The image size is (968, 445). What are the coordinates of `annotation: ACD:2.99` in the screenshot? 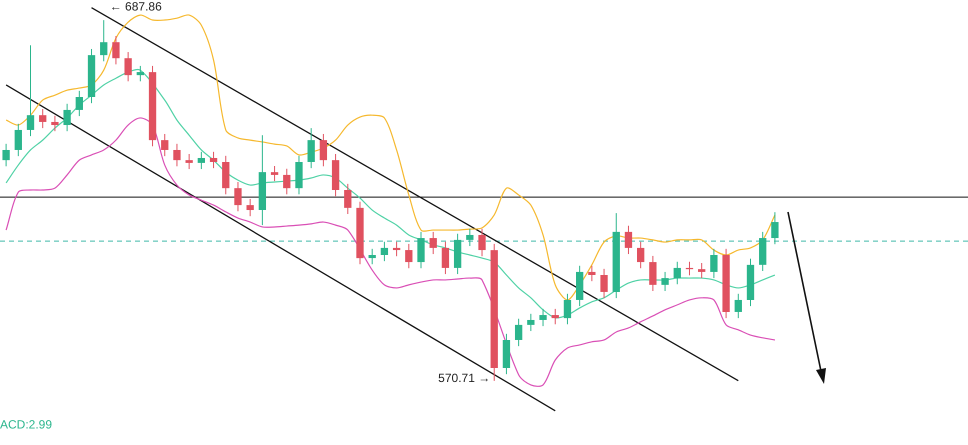 It's located at (26, 424).